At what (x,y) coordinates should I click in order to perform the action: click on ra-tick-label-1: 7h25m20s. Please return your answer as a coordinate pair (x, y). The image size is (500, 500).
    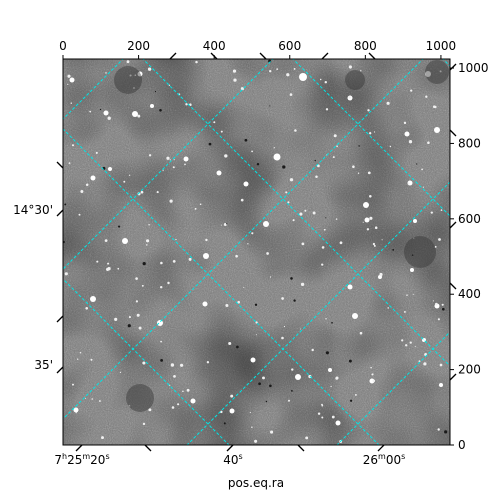
    Looking at the image, I should click on (81, 459).